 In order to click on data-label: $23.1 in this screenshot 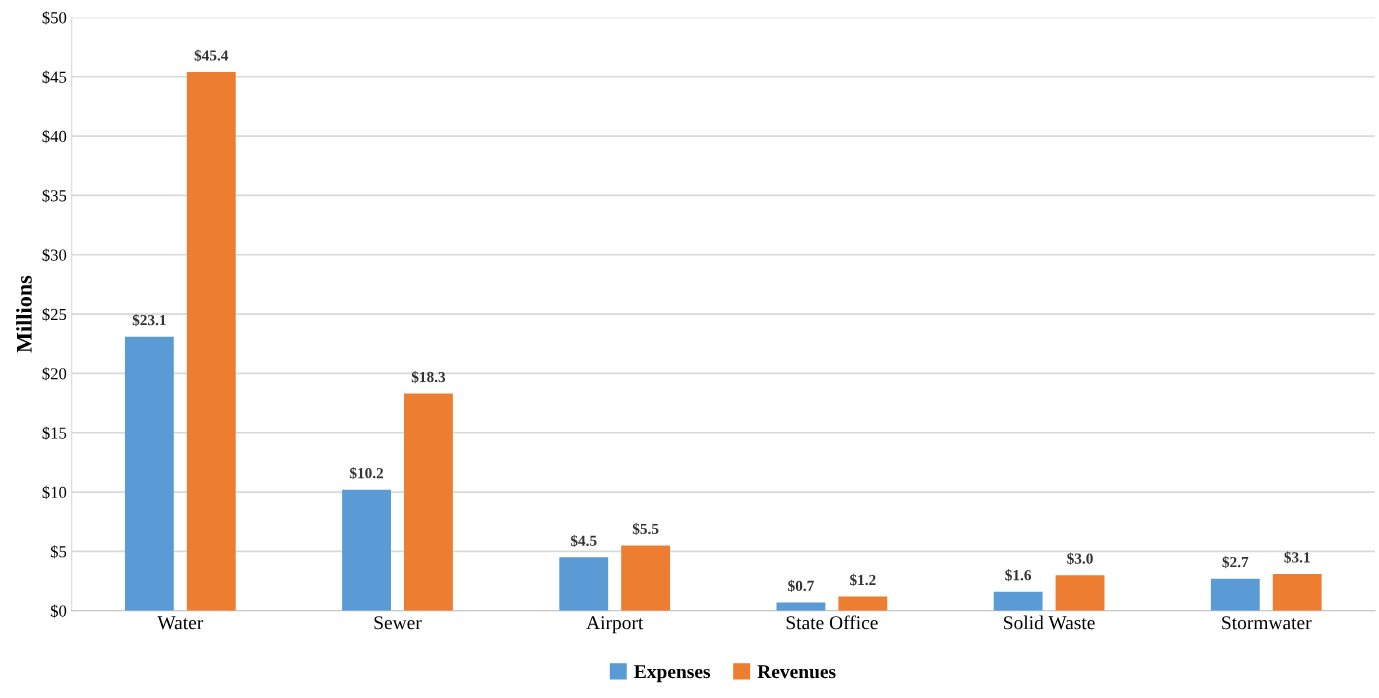, I will do `click(149, 320)`.